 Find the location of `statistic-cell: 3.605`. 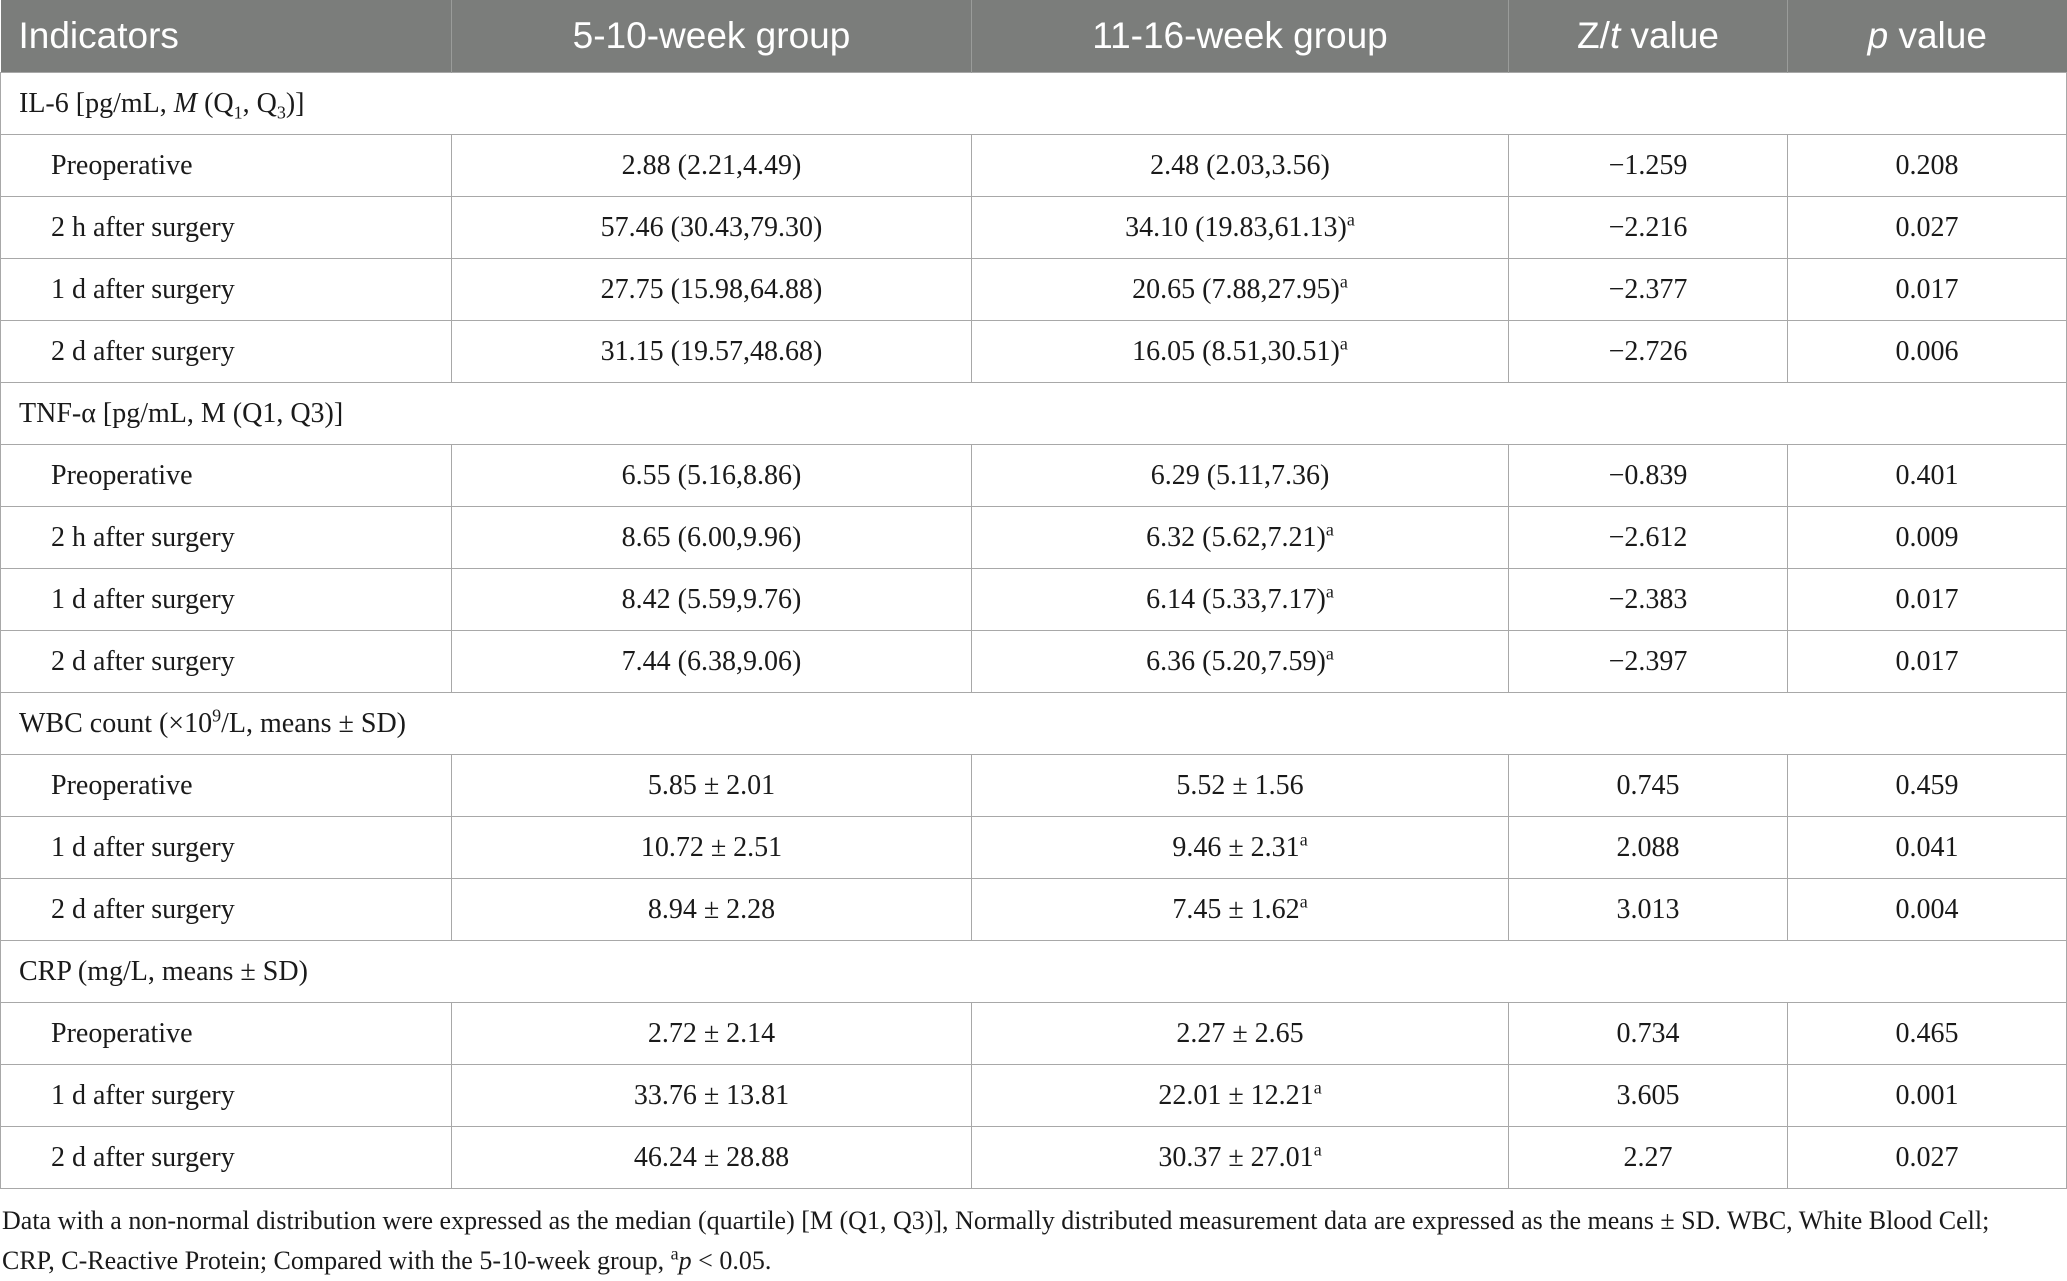

statistic-cell: 3.605 is located at coordinates (1648, 1095).